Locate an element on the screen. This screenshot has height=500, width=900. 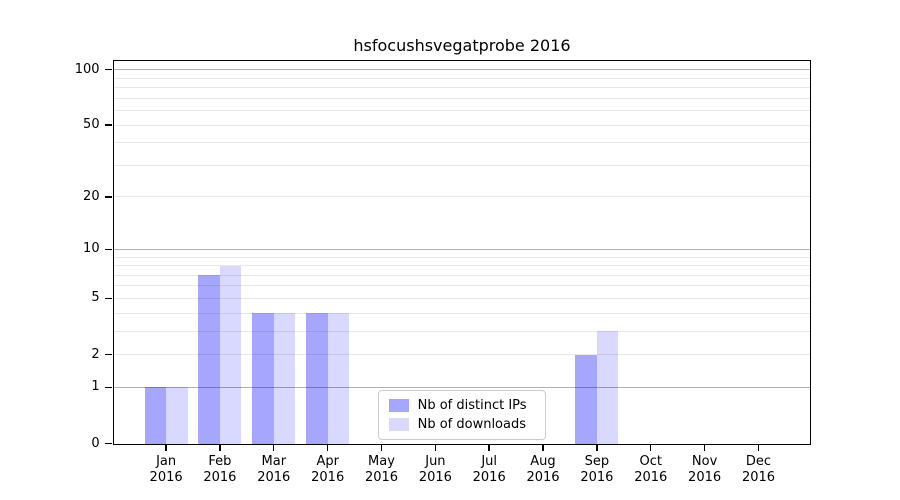
x-axis-label-10: Nov 2016 is located at coordinates (705, 470).